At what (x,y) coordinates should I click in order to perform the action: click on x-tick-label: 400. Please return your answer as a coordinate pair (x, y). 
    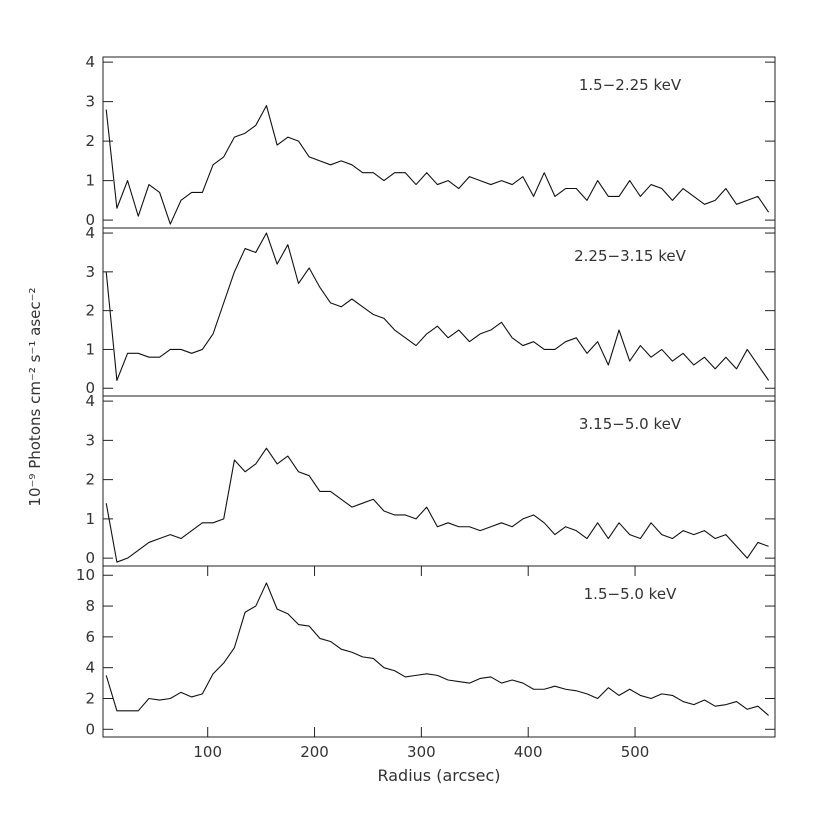
    Looking at the image, I should click on (528, 752).